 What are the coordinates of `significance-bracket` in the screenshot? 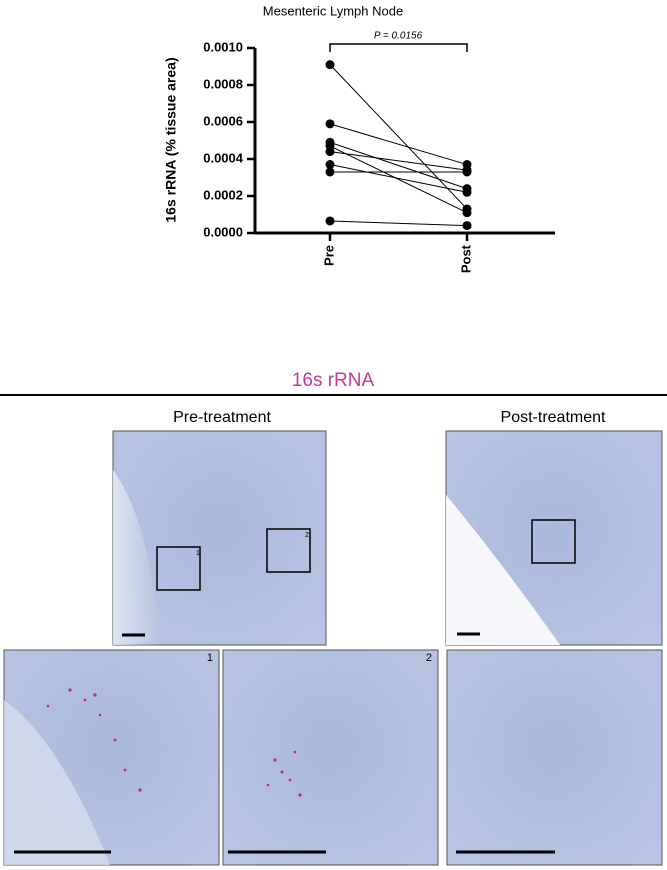 It's located at (398, 47).